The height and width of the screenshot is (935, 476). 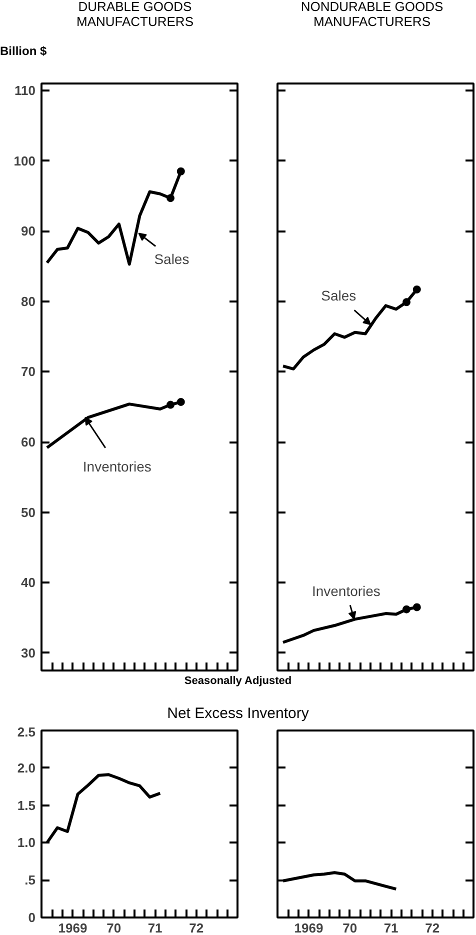 I want to click on y-tick-label: 40, so click(x=28, y=582).